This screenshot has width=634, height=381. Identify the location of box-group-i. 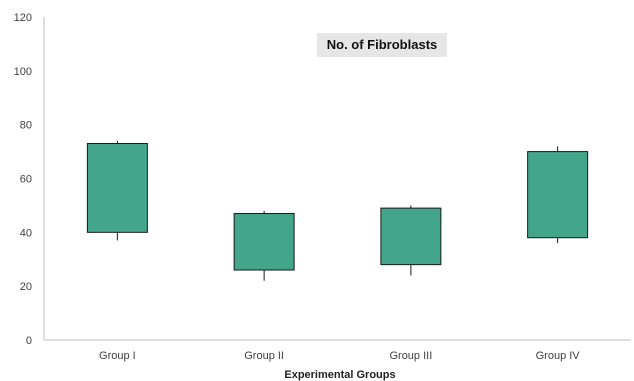
(117, 188).